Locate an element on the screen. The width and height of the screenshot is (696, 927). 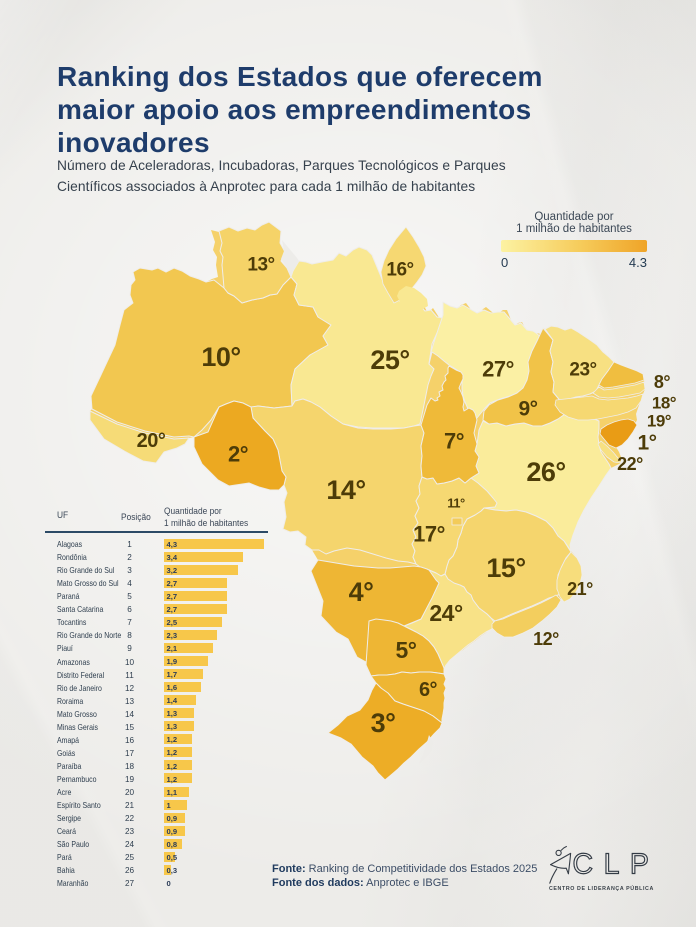
svg-text: 24° is located at coordinates (446, 613).